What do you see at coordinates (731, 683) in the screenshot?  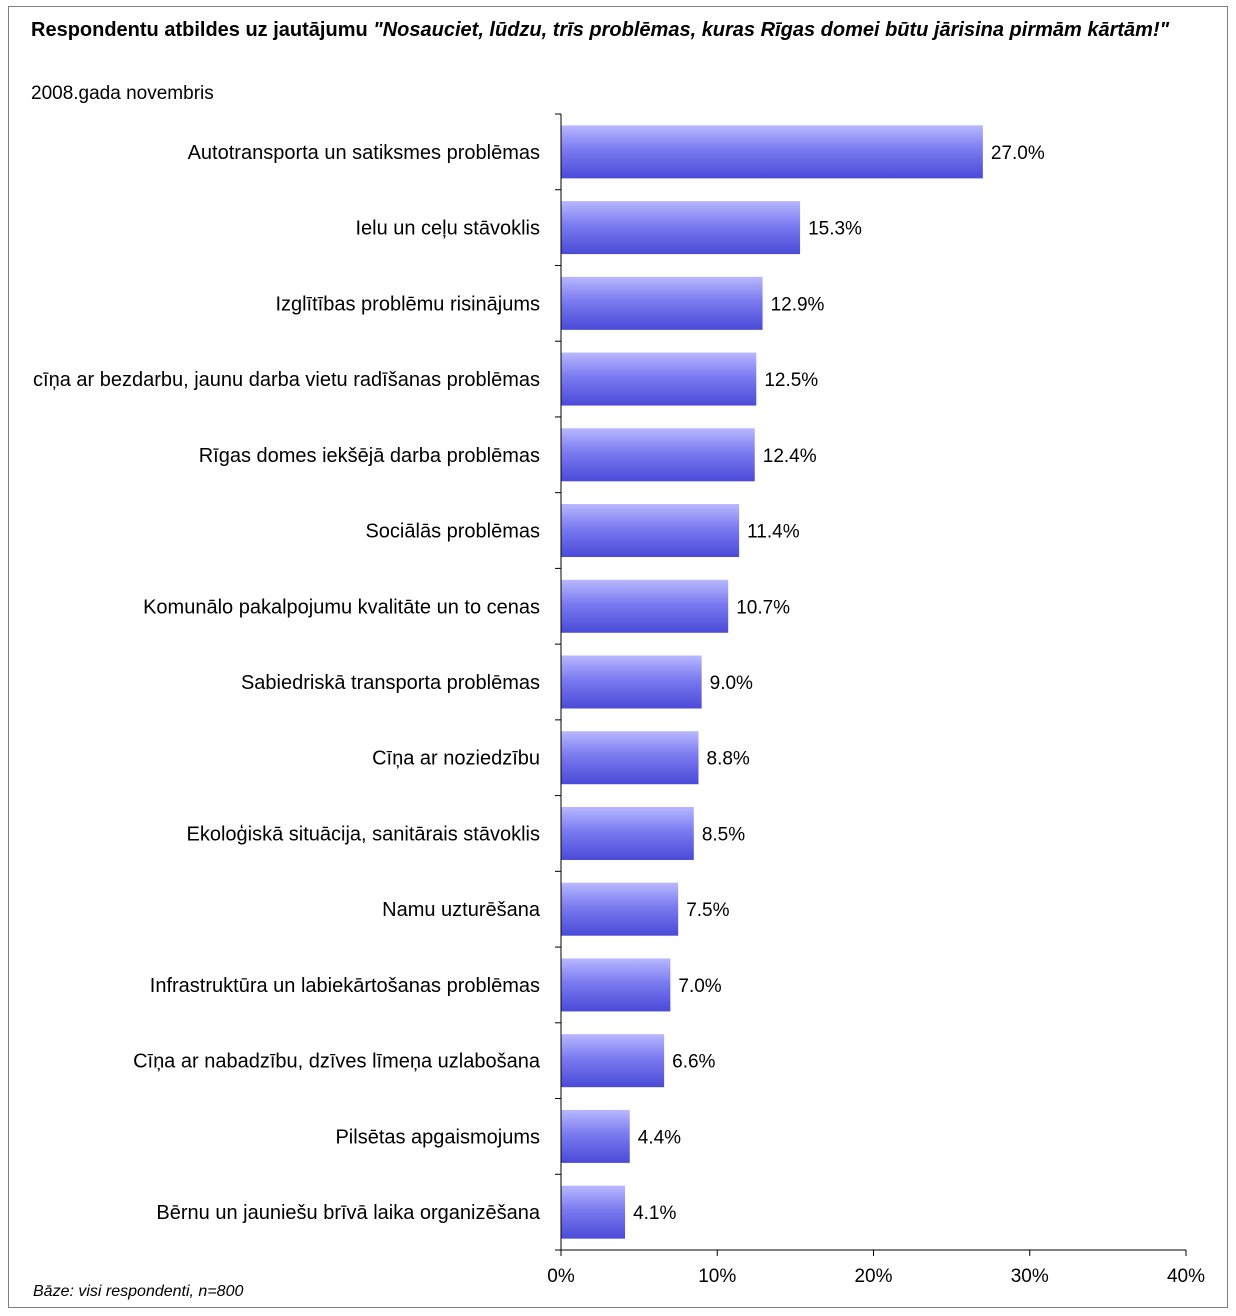 I see `value-label: 9.0%` at bounding box center [731, 683].